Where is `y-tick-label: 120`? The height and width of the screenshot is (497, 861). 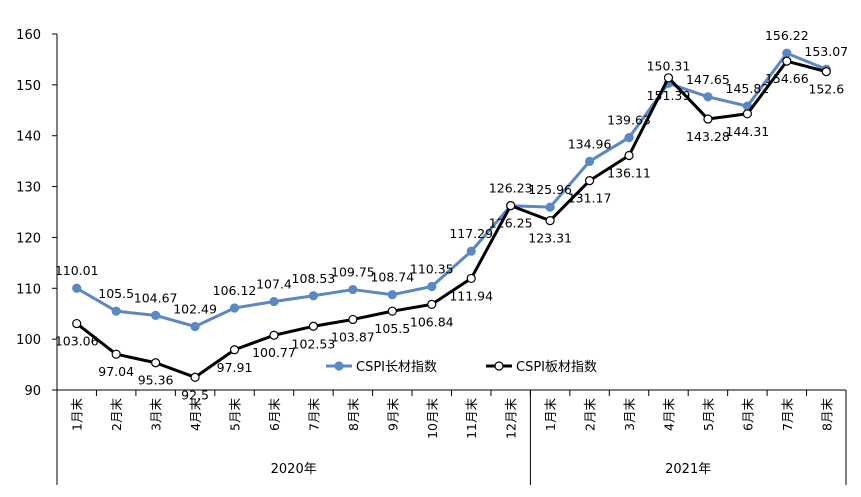 y-tick-label: 120 is located at coordinates (28, 238).